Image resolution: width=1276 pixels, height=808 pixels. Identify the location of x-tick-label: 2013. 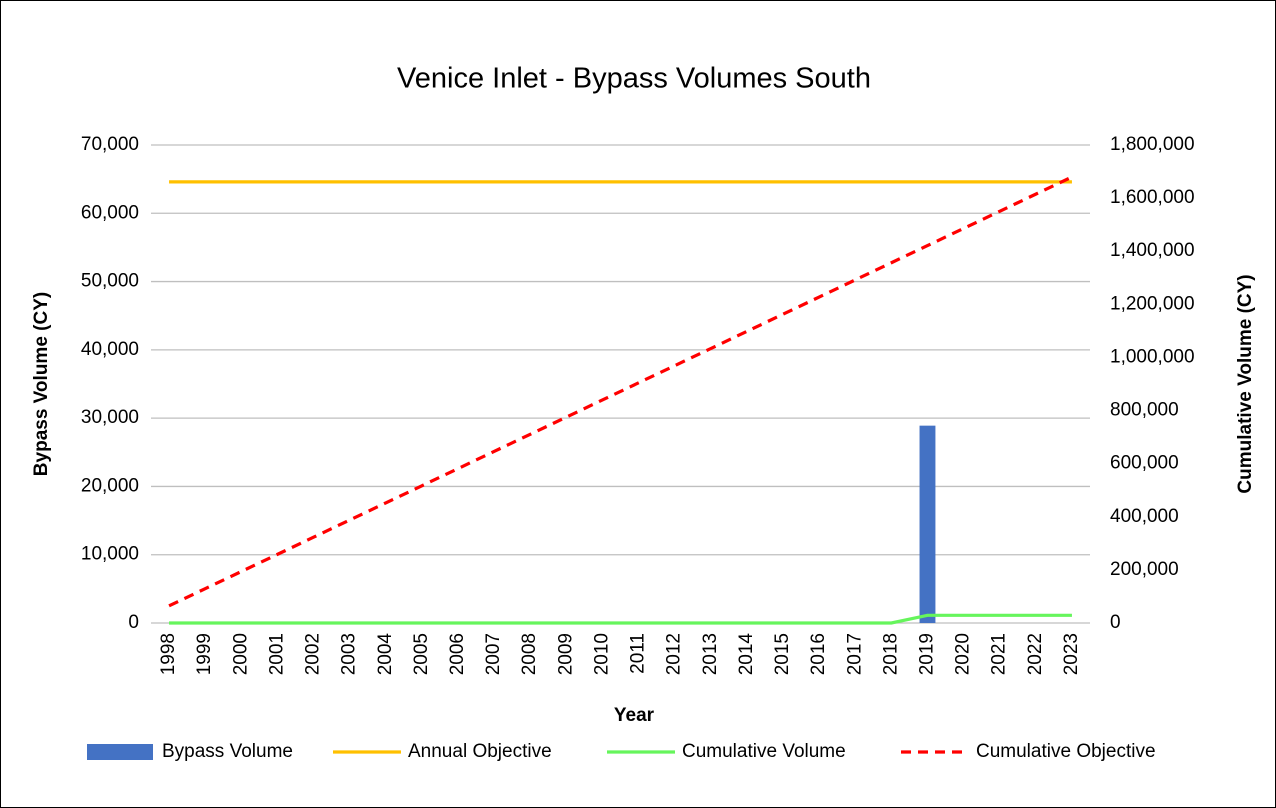
(710, 654).